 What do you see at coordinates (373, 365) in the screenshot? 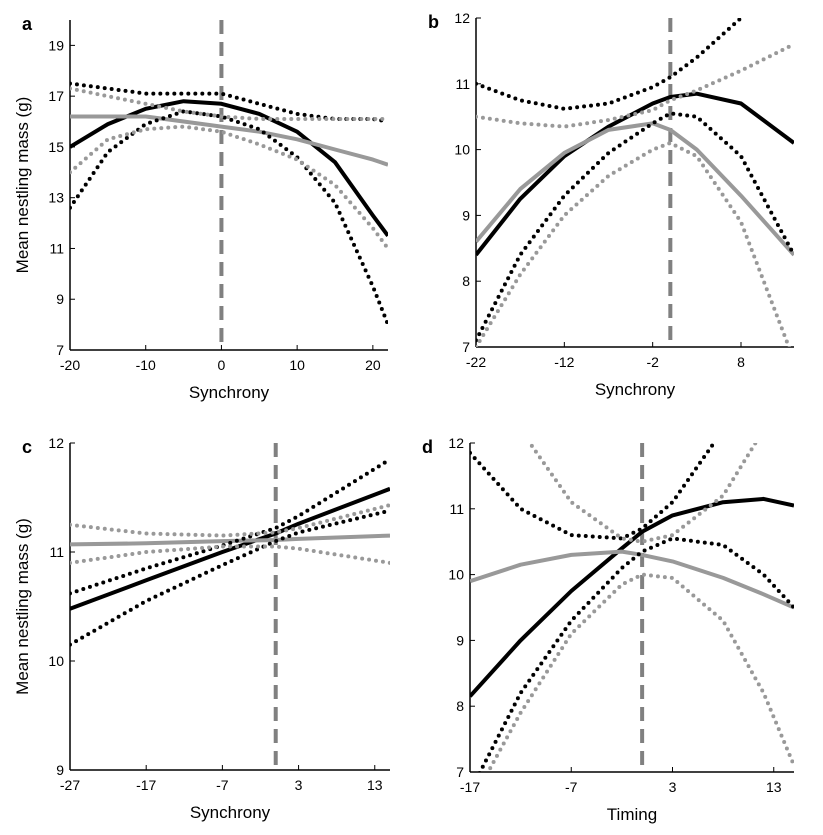
I see `x-tick-label: 20` at bounding box center [373, 365].